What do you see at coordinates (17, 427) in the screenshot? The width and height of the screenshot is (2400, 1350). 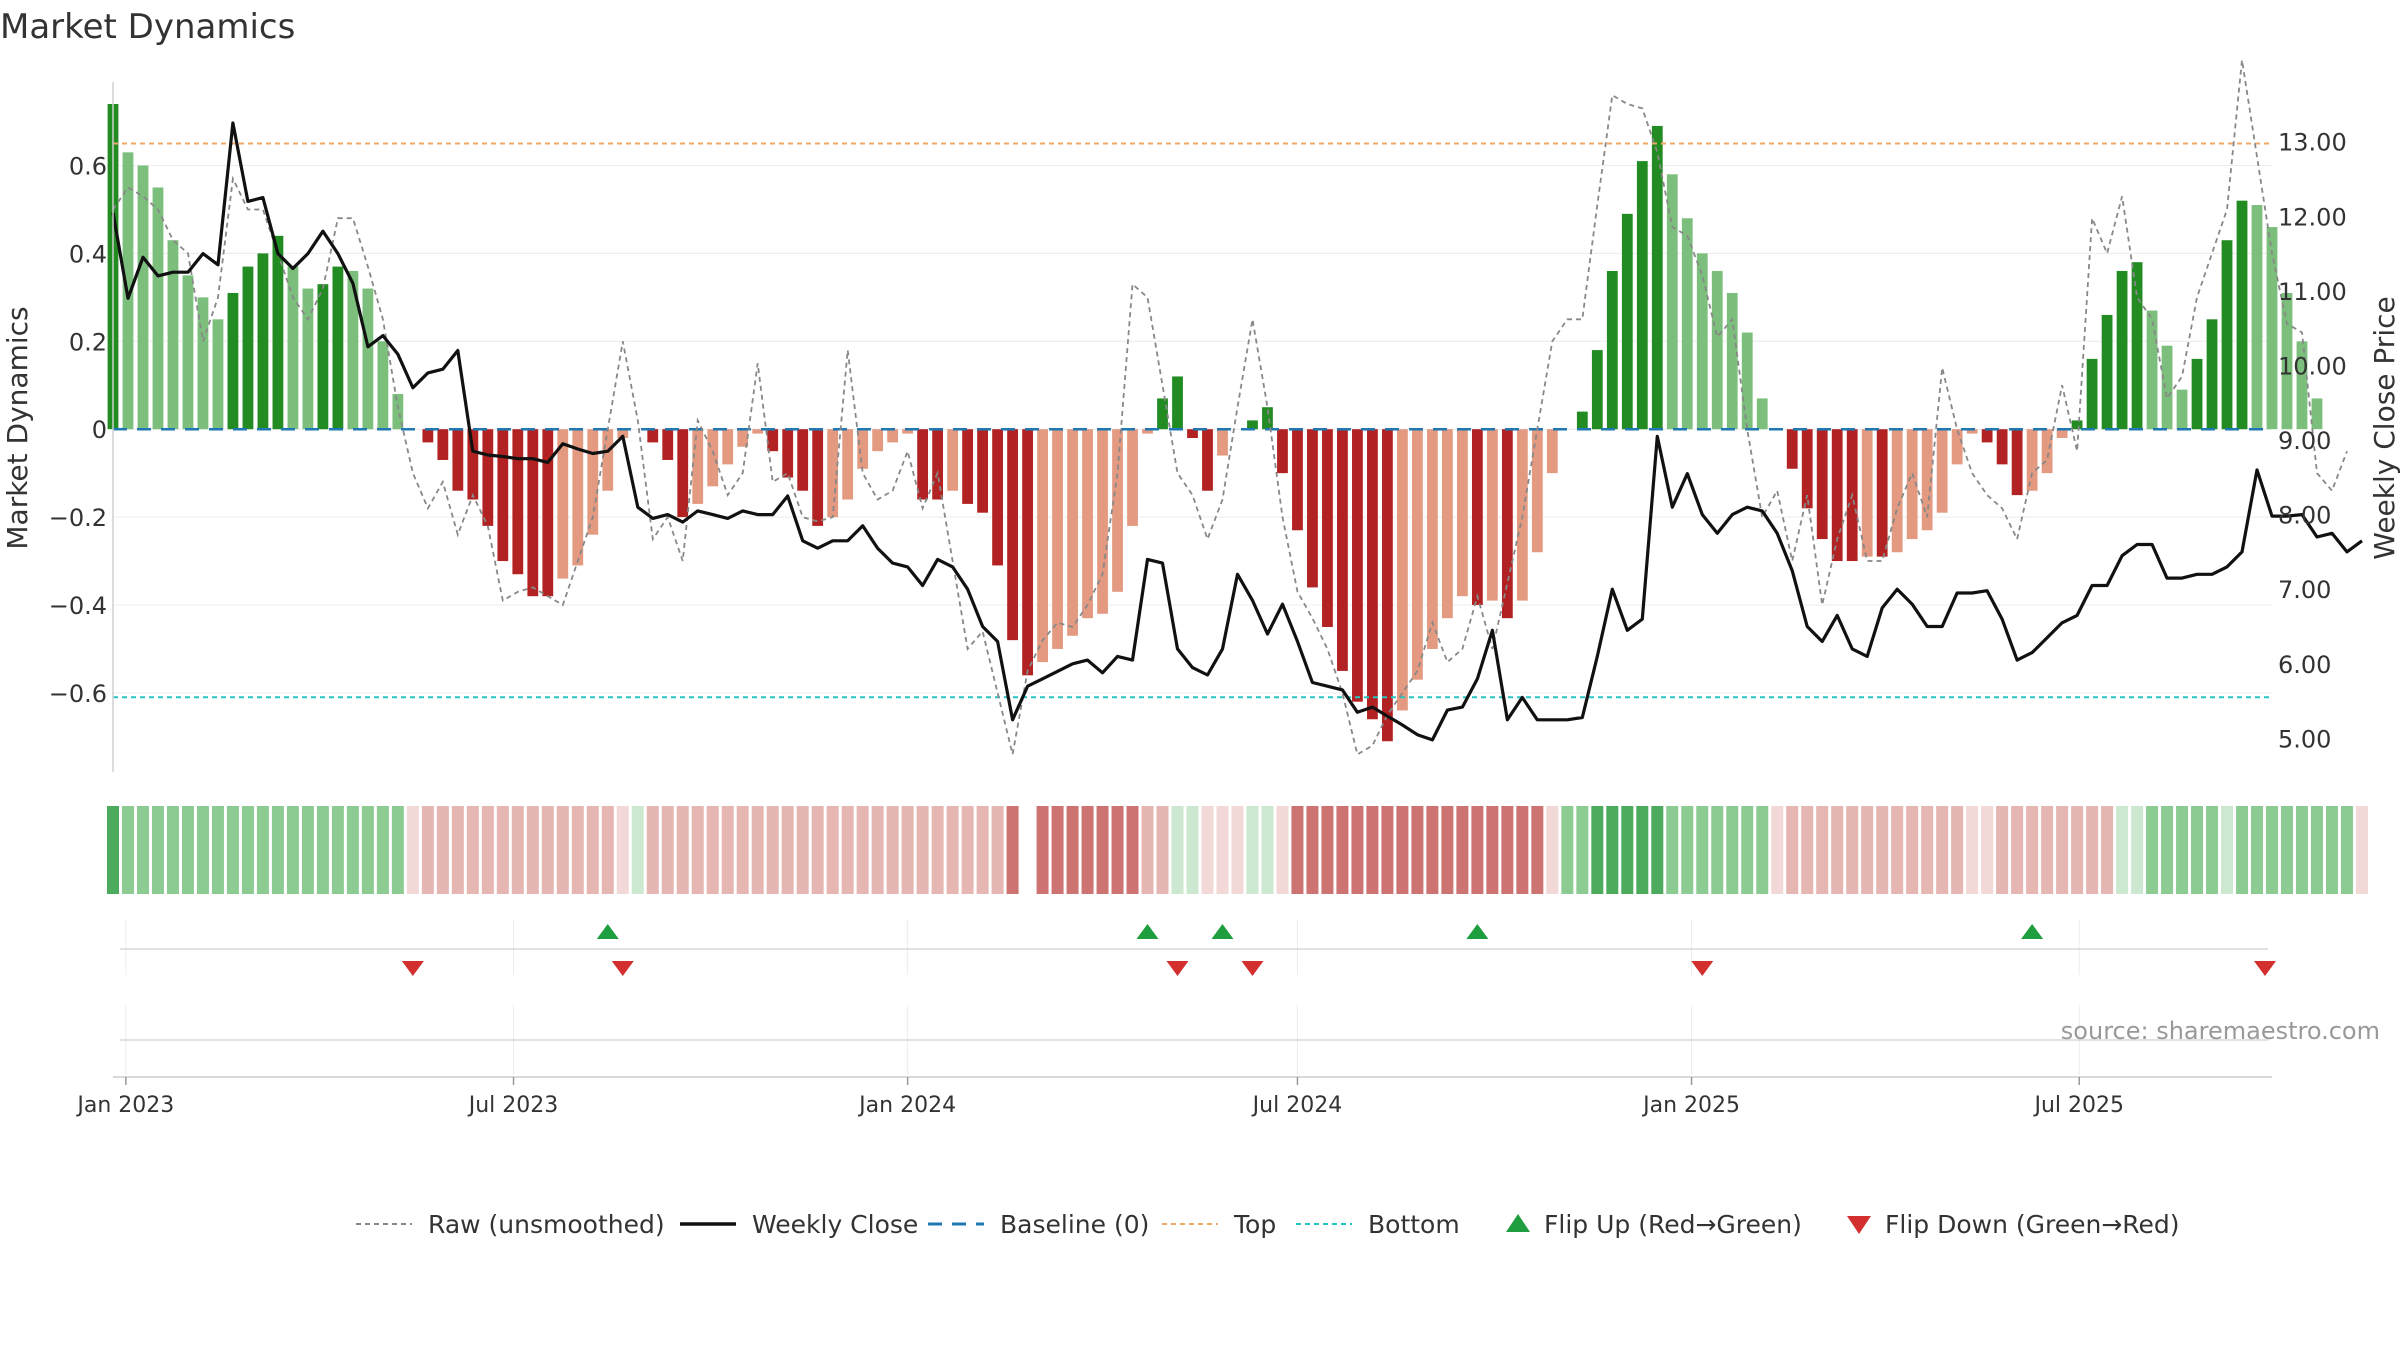 I see `y-axis-label: Market Dynamics` at bounding box center [17, 427].